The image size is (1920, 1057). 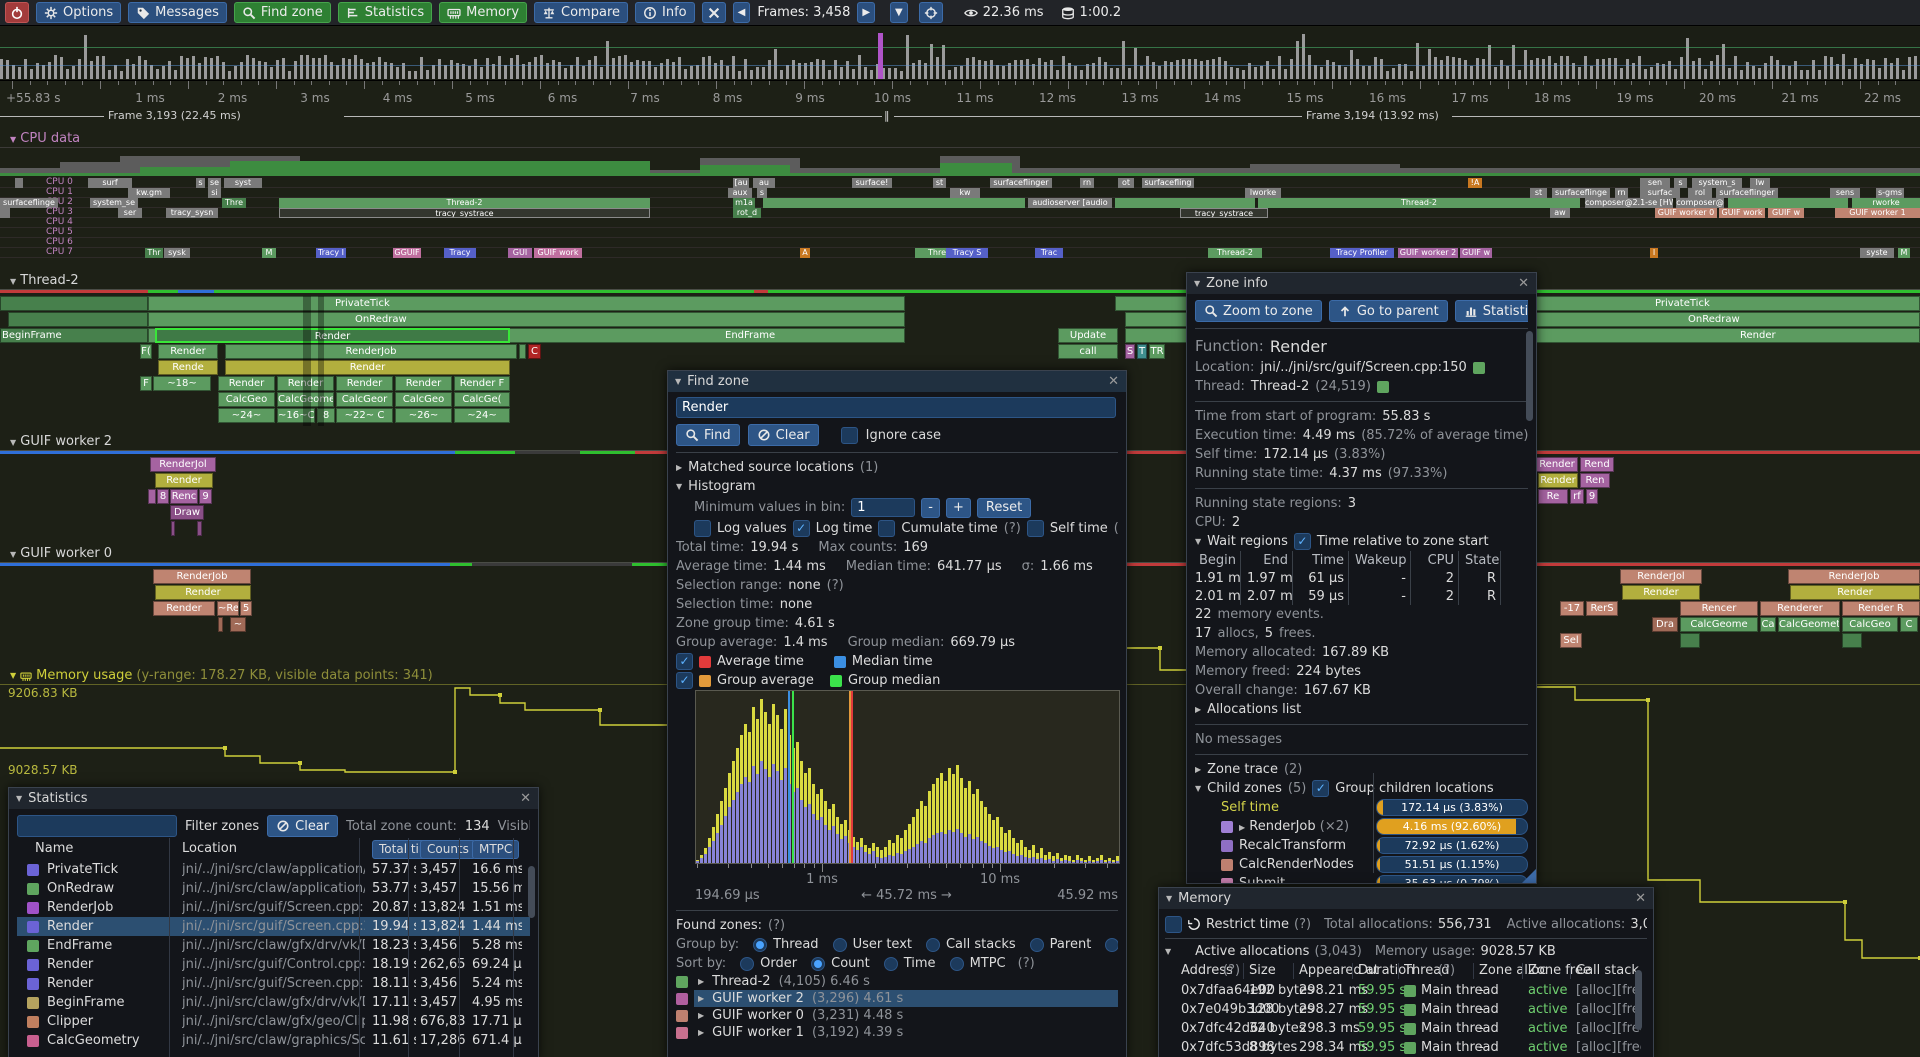 What do you see at coordinates (581, 12) in the screenshot?
I see `compare-button: Compare` at bounding box center [581, 12].